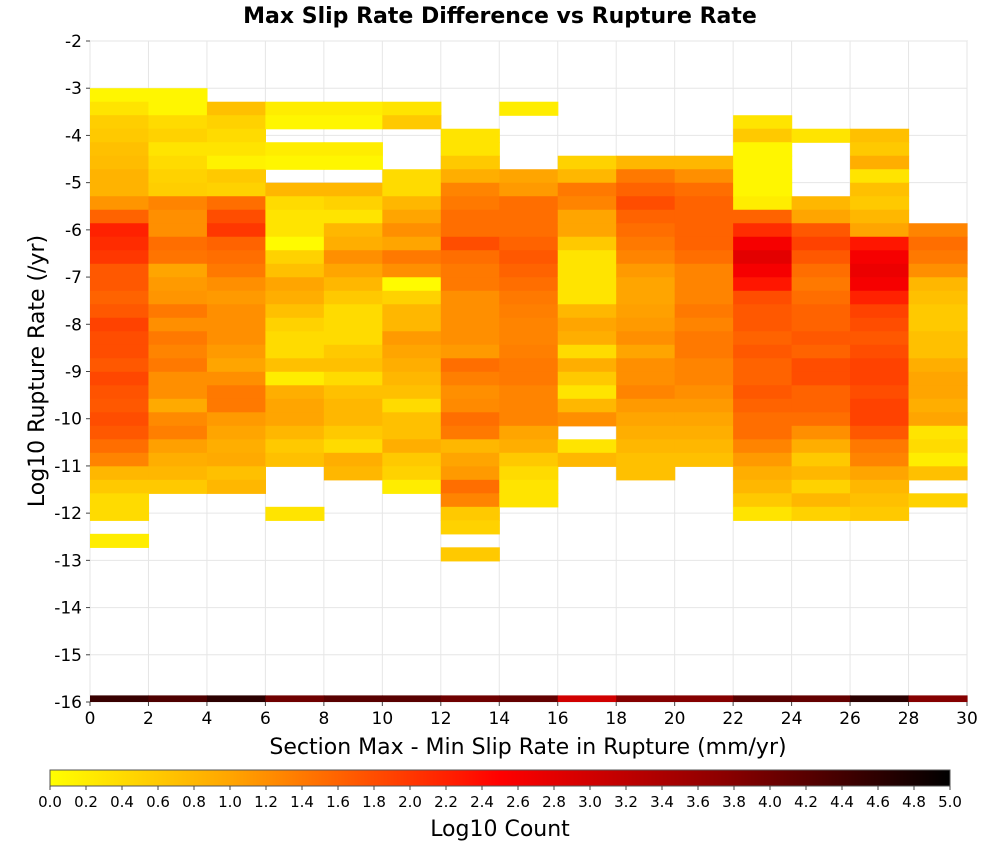 The width and height of the screenshot is (1000, 854). I want to click on colorbar-tick-label: 0.0, so click(50, 802).